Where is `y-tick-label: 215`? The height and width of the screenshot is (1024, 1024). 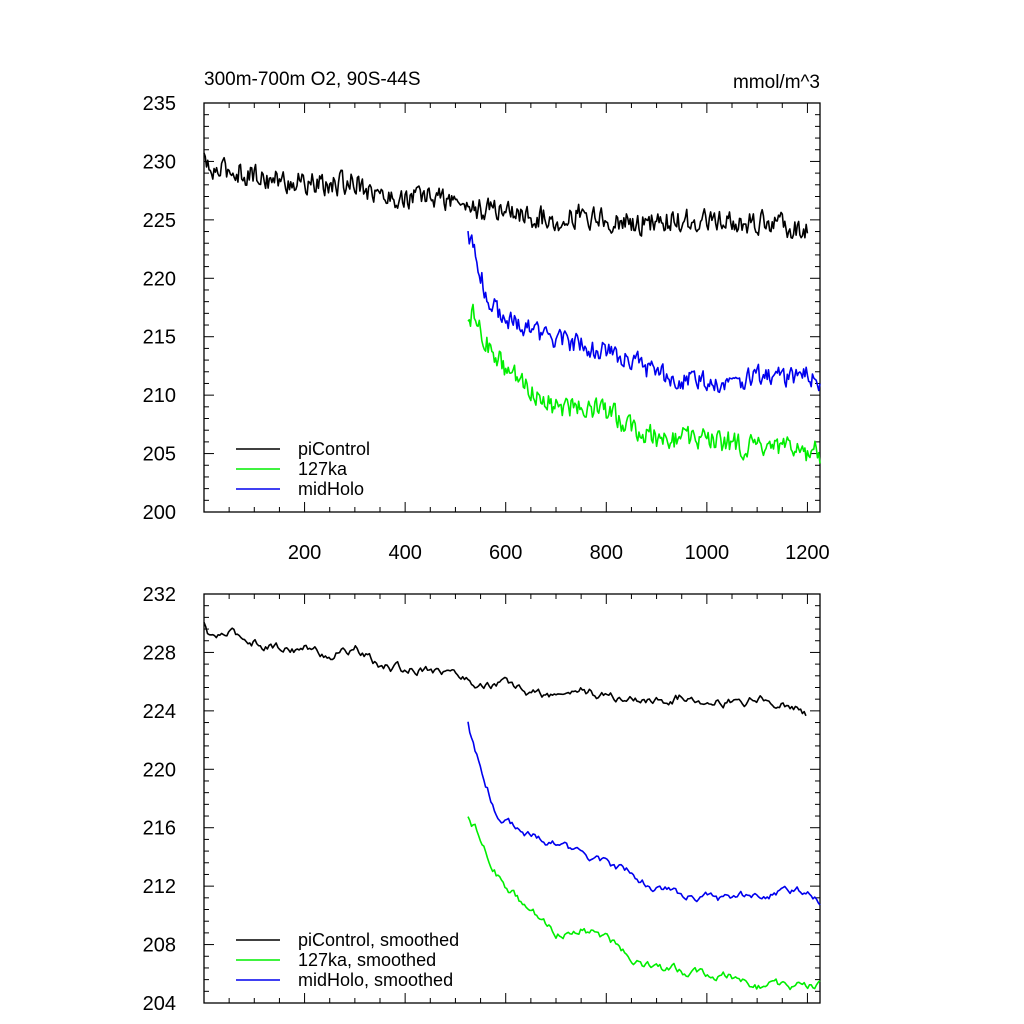 y-tick-label: 215 is located at coordinates (159, 338).